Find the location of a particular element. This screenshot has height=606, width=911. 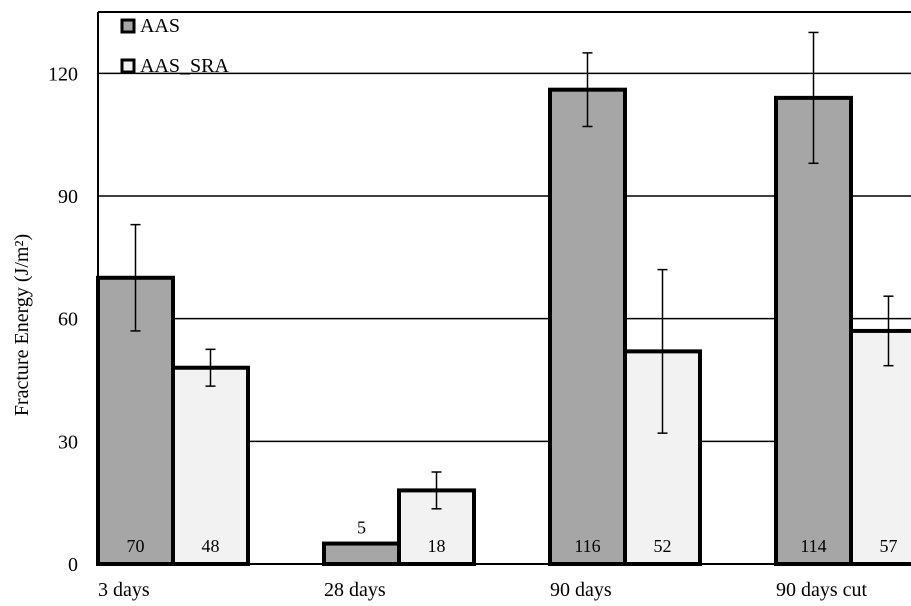

y-tick-label: 60 is located at coordinates (68, 320).